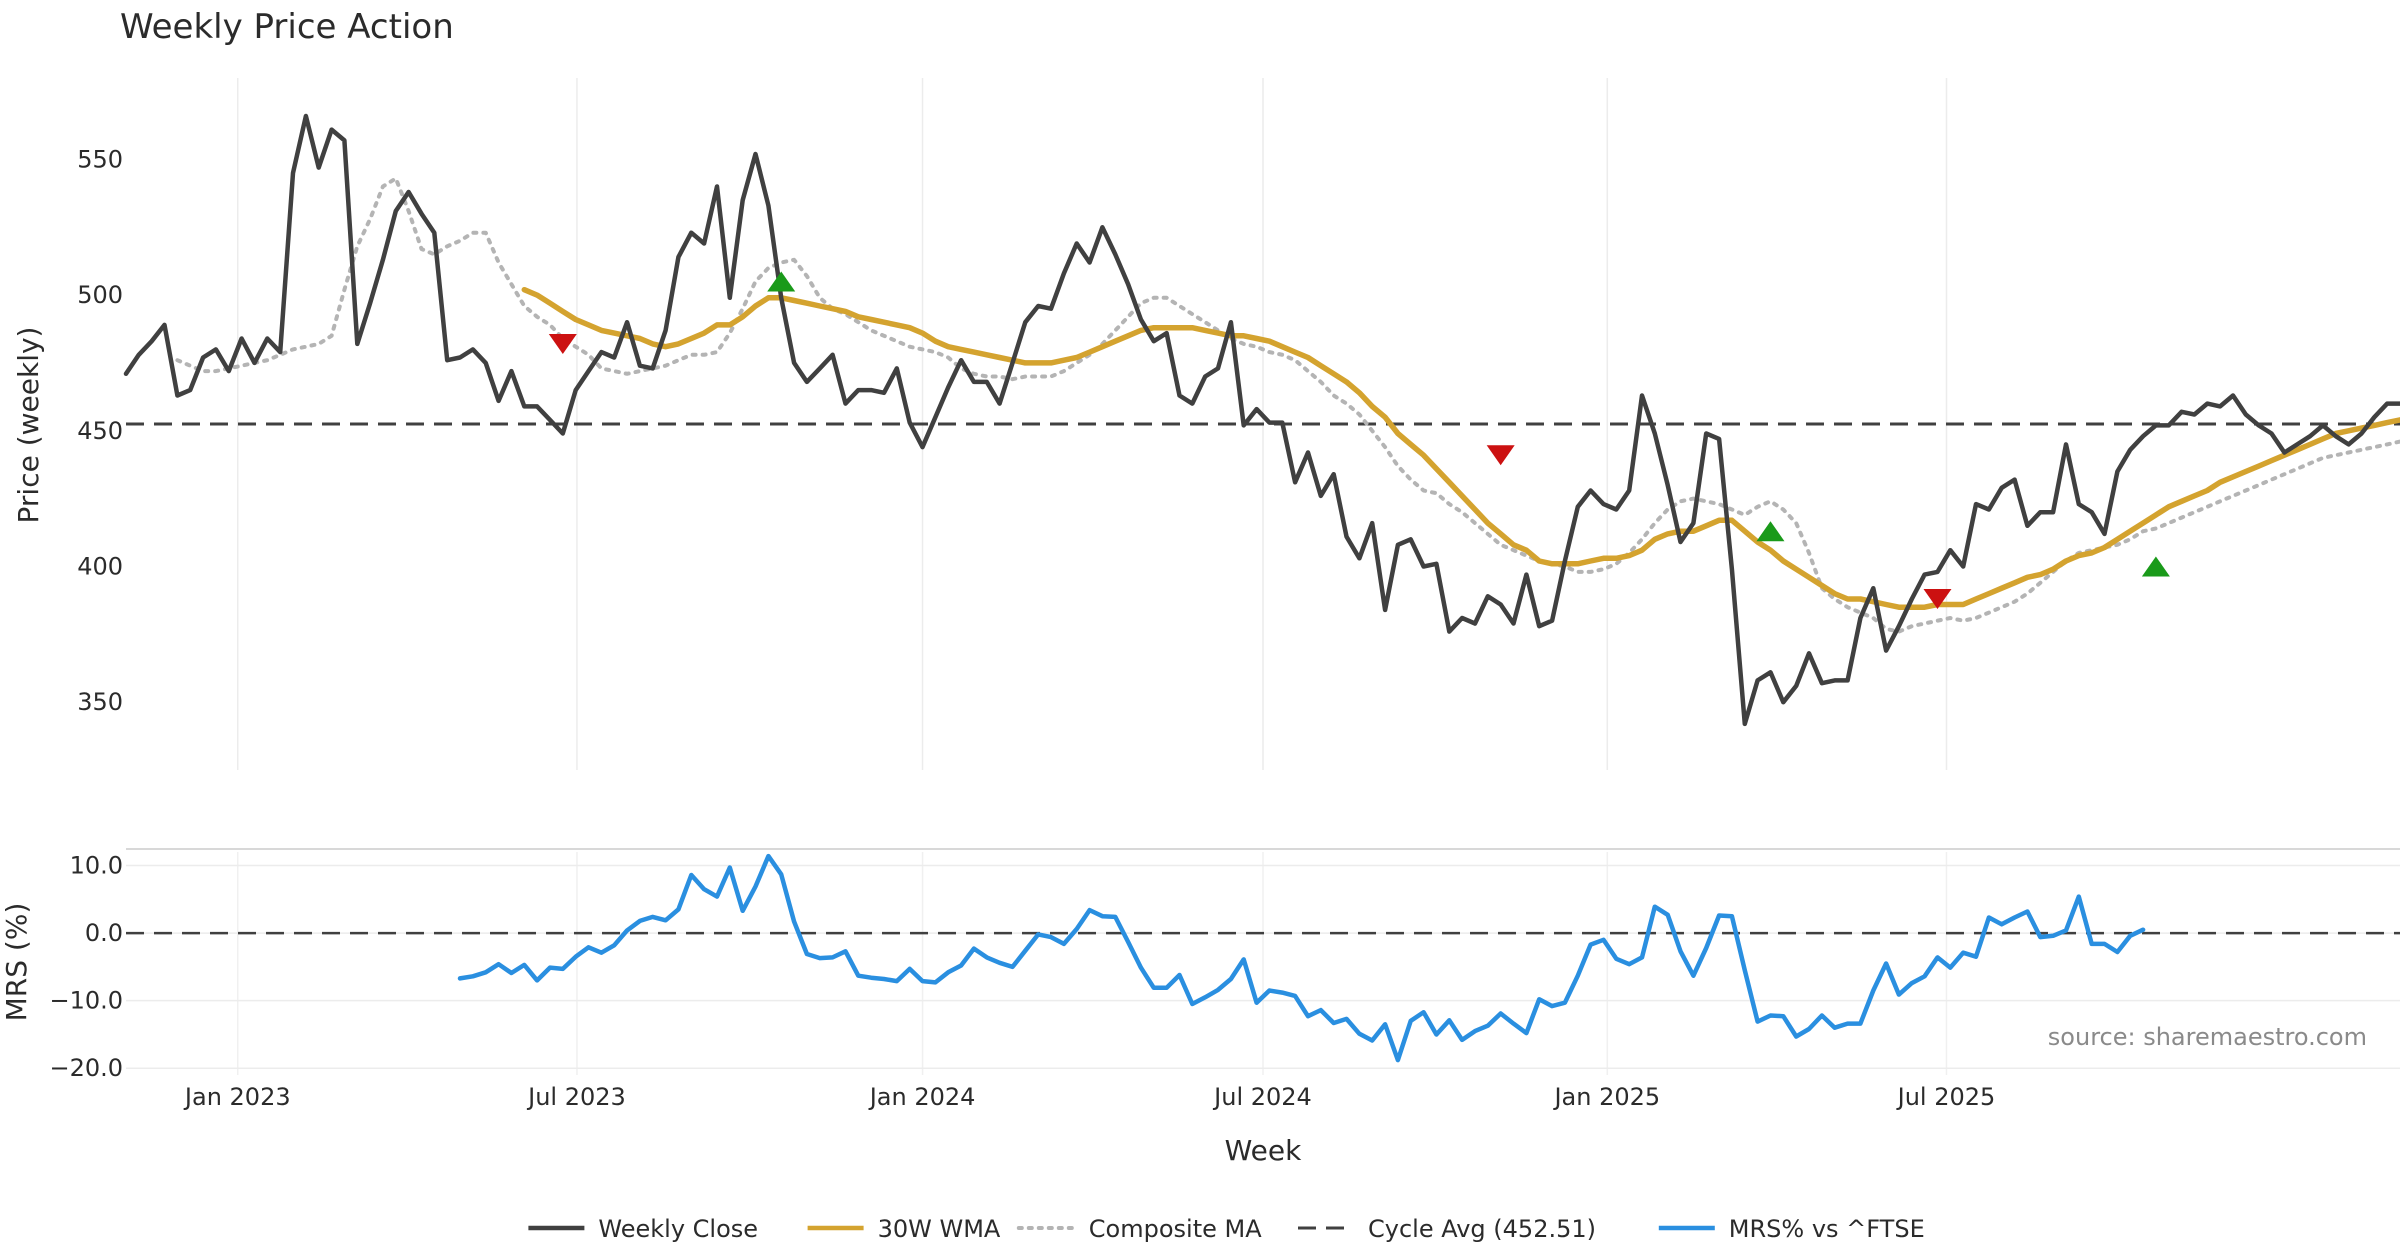 This screenshot has height=1260, width=2400. Describe the element at coordinates (16, 962) in the screenshot. I see `mrs-y-axis-label: MRS (%)` at that location.